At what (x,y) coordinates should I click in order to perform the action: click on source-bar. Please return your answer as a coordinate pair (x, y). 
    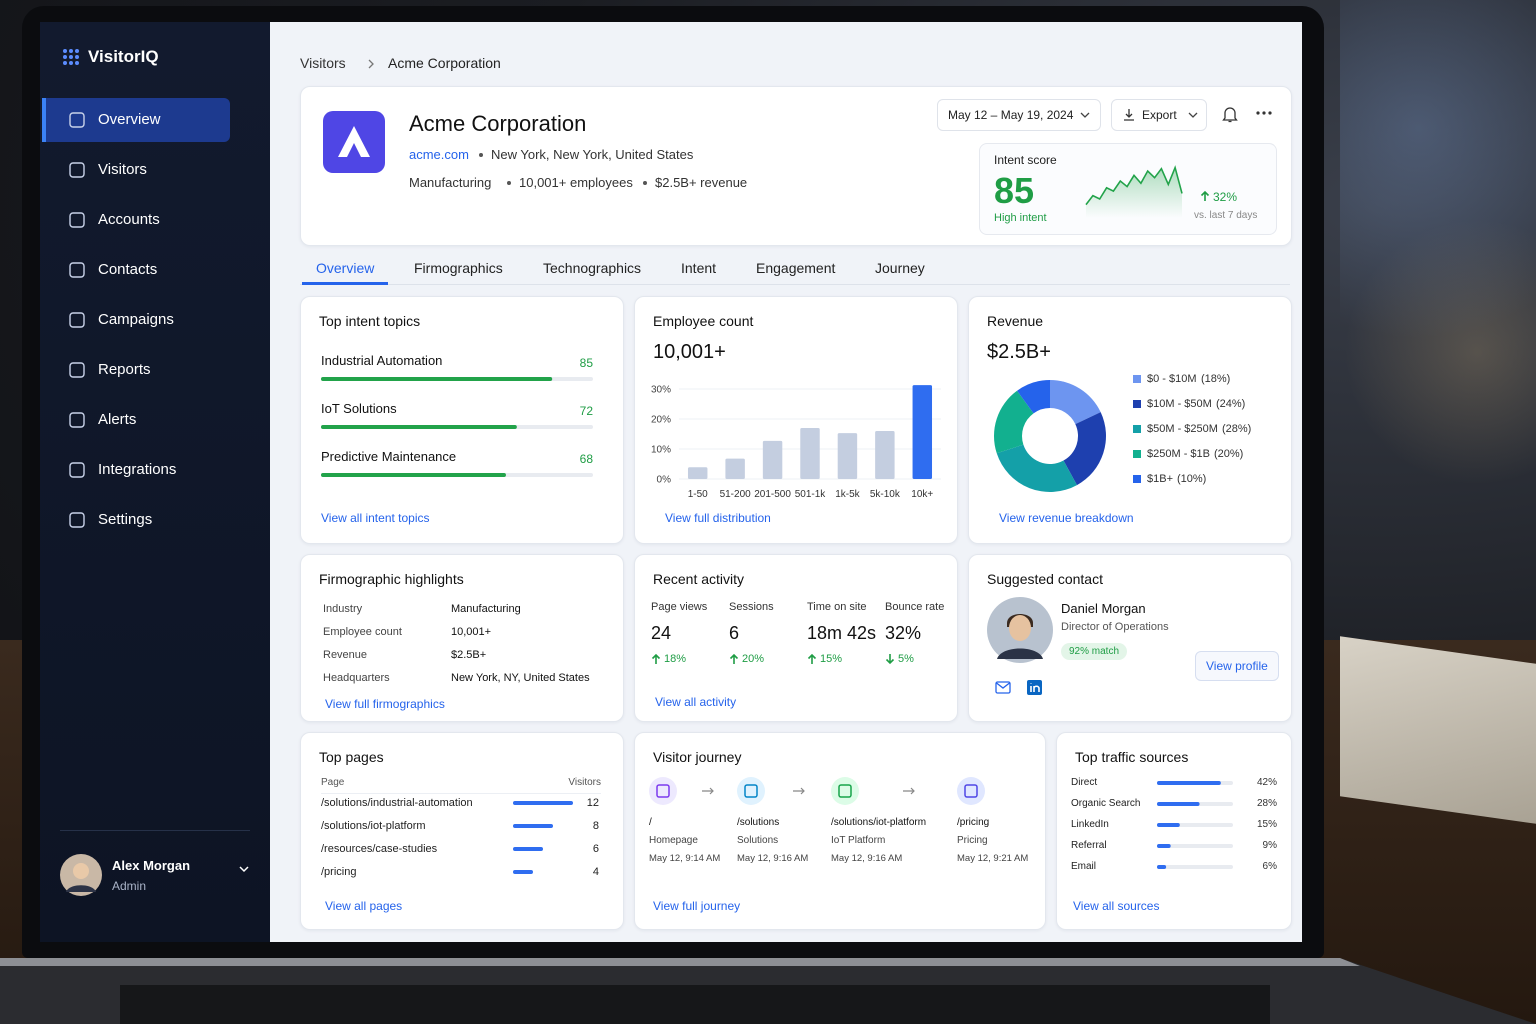
    Looking at the image, I should click on (1162, 867).